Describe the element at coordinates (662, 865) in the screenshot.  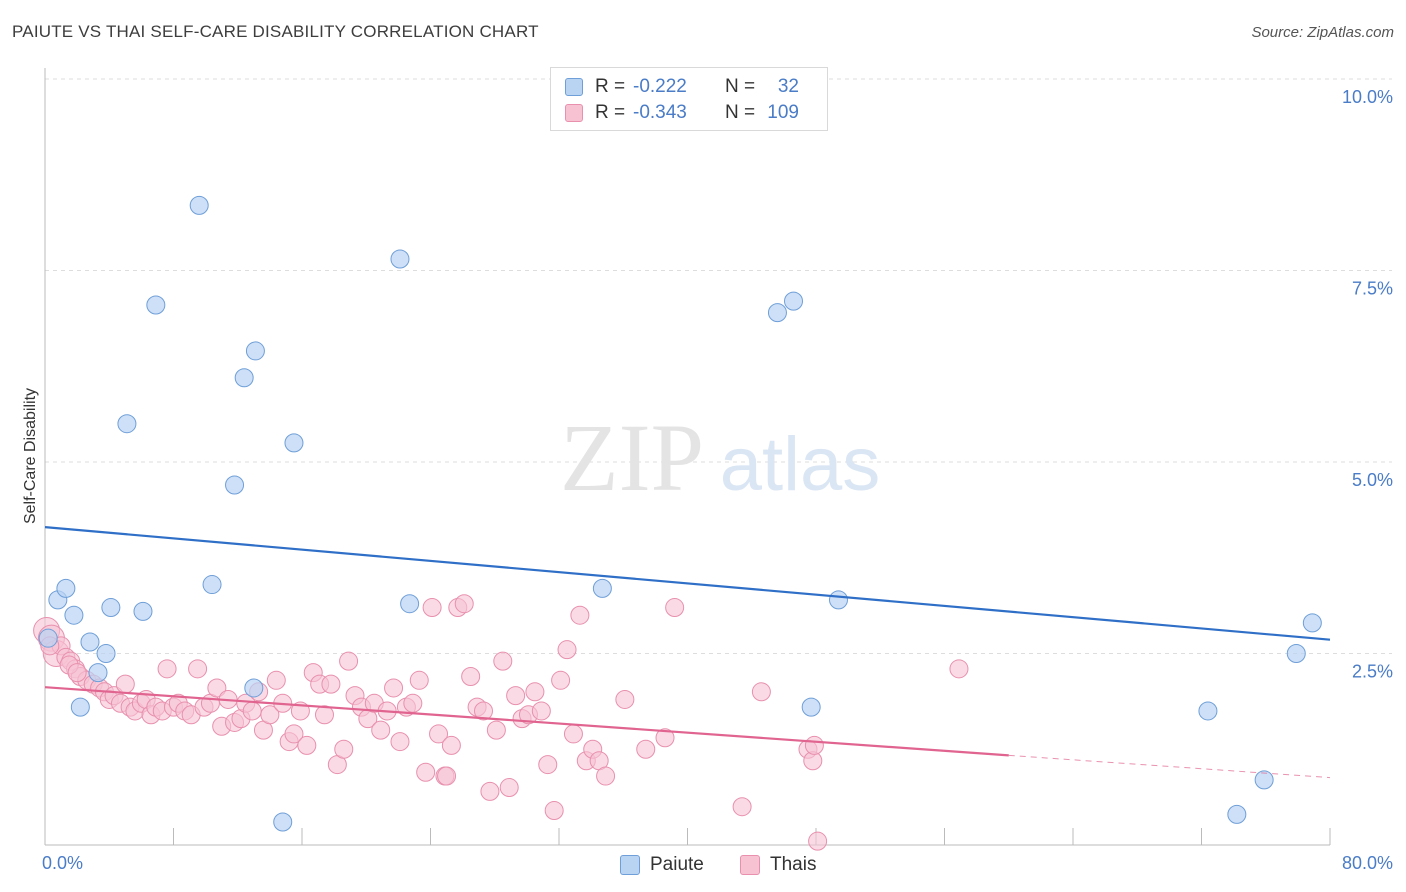
I see `bottom-legend-paiute: Paiute` at that location.